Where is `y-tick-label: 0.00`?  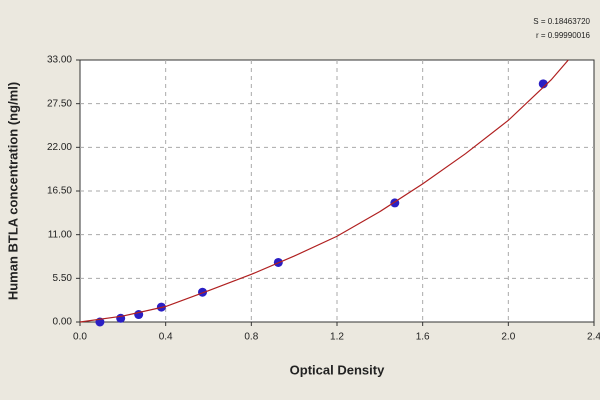 y-tick-label: 0.00 is located at coordinates (63, 322).